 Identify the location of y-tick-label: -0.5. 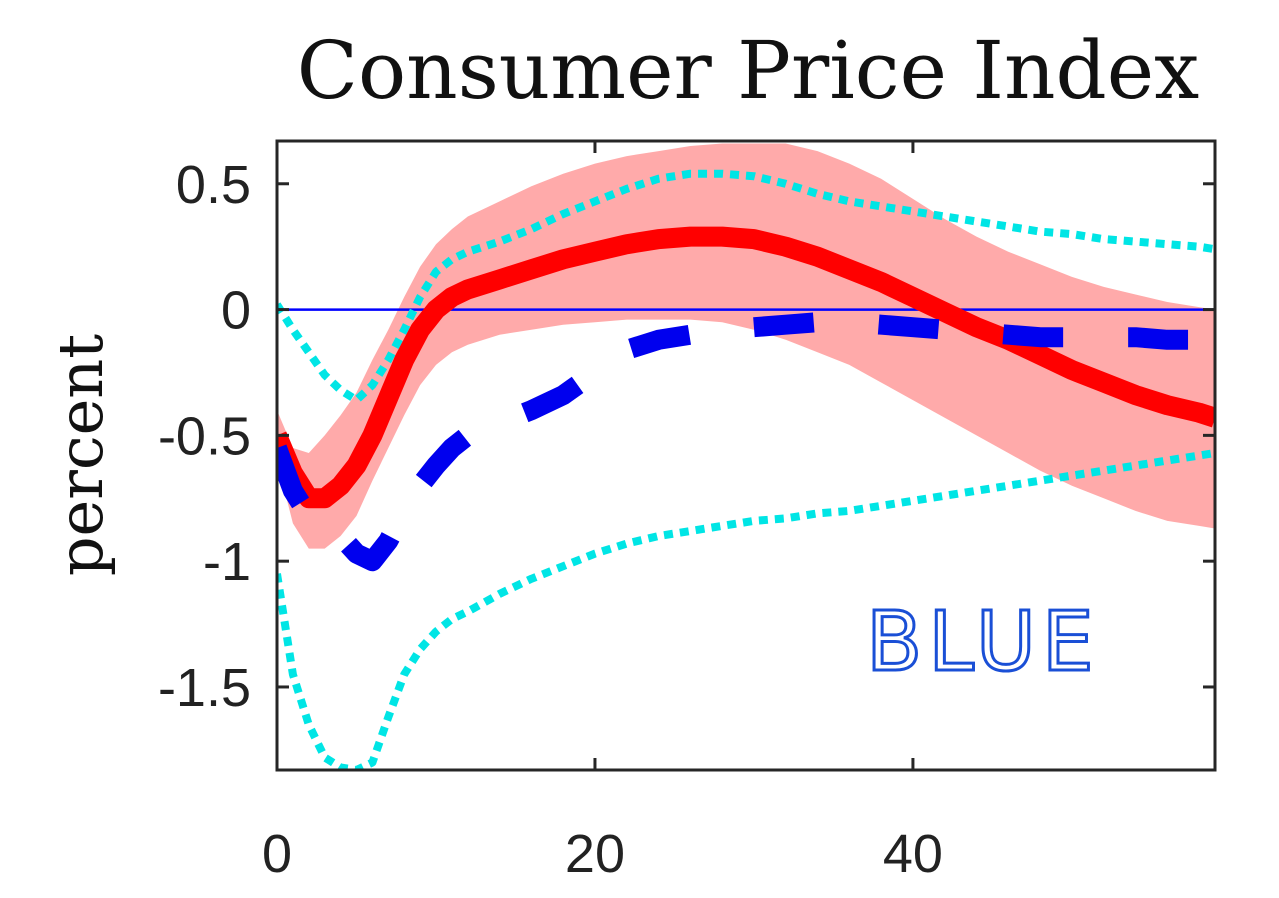
(204, 436).